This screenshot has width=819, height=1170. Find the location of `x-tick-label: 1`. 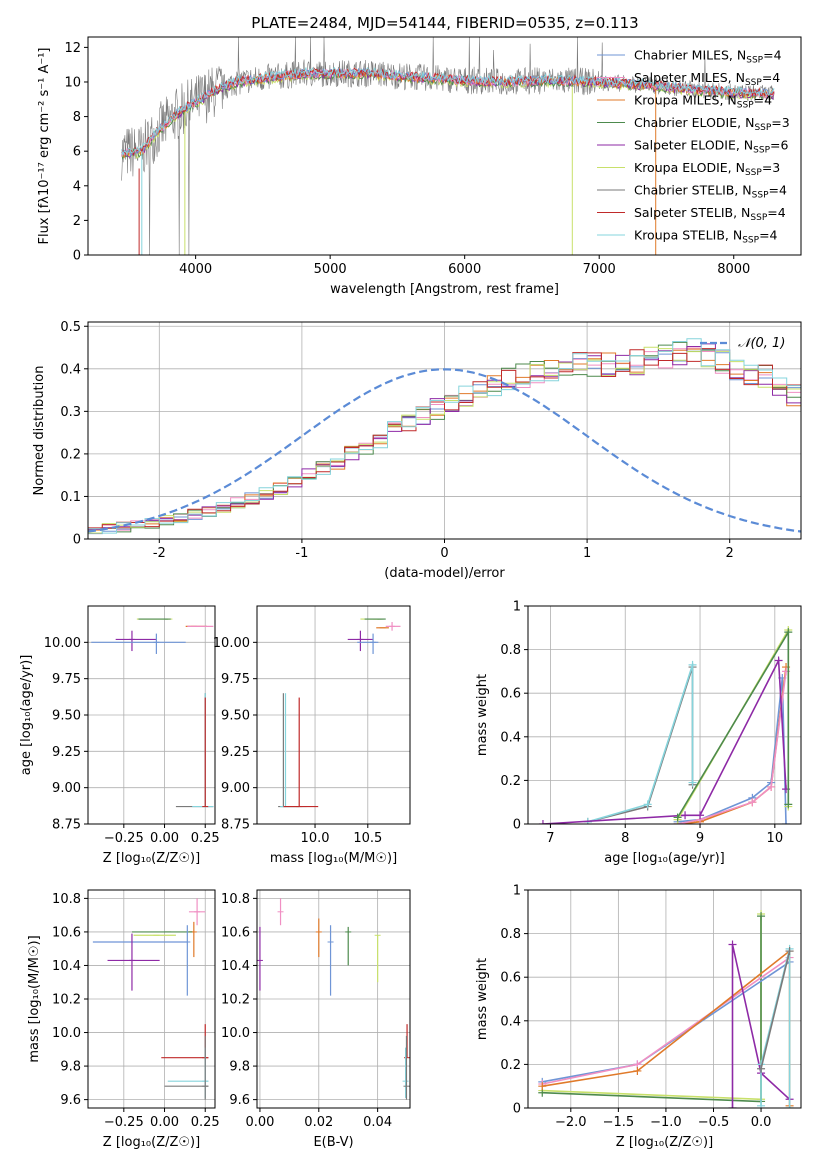

x-tick-label: 1 is located at coordinates (587, 553).